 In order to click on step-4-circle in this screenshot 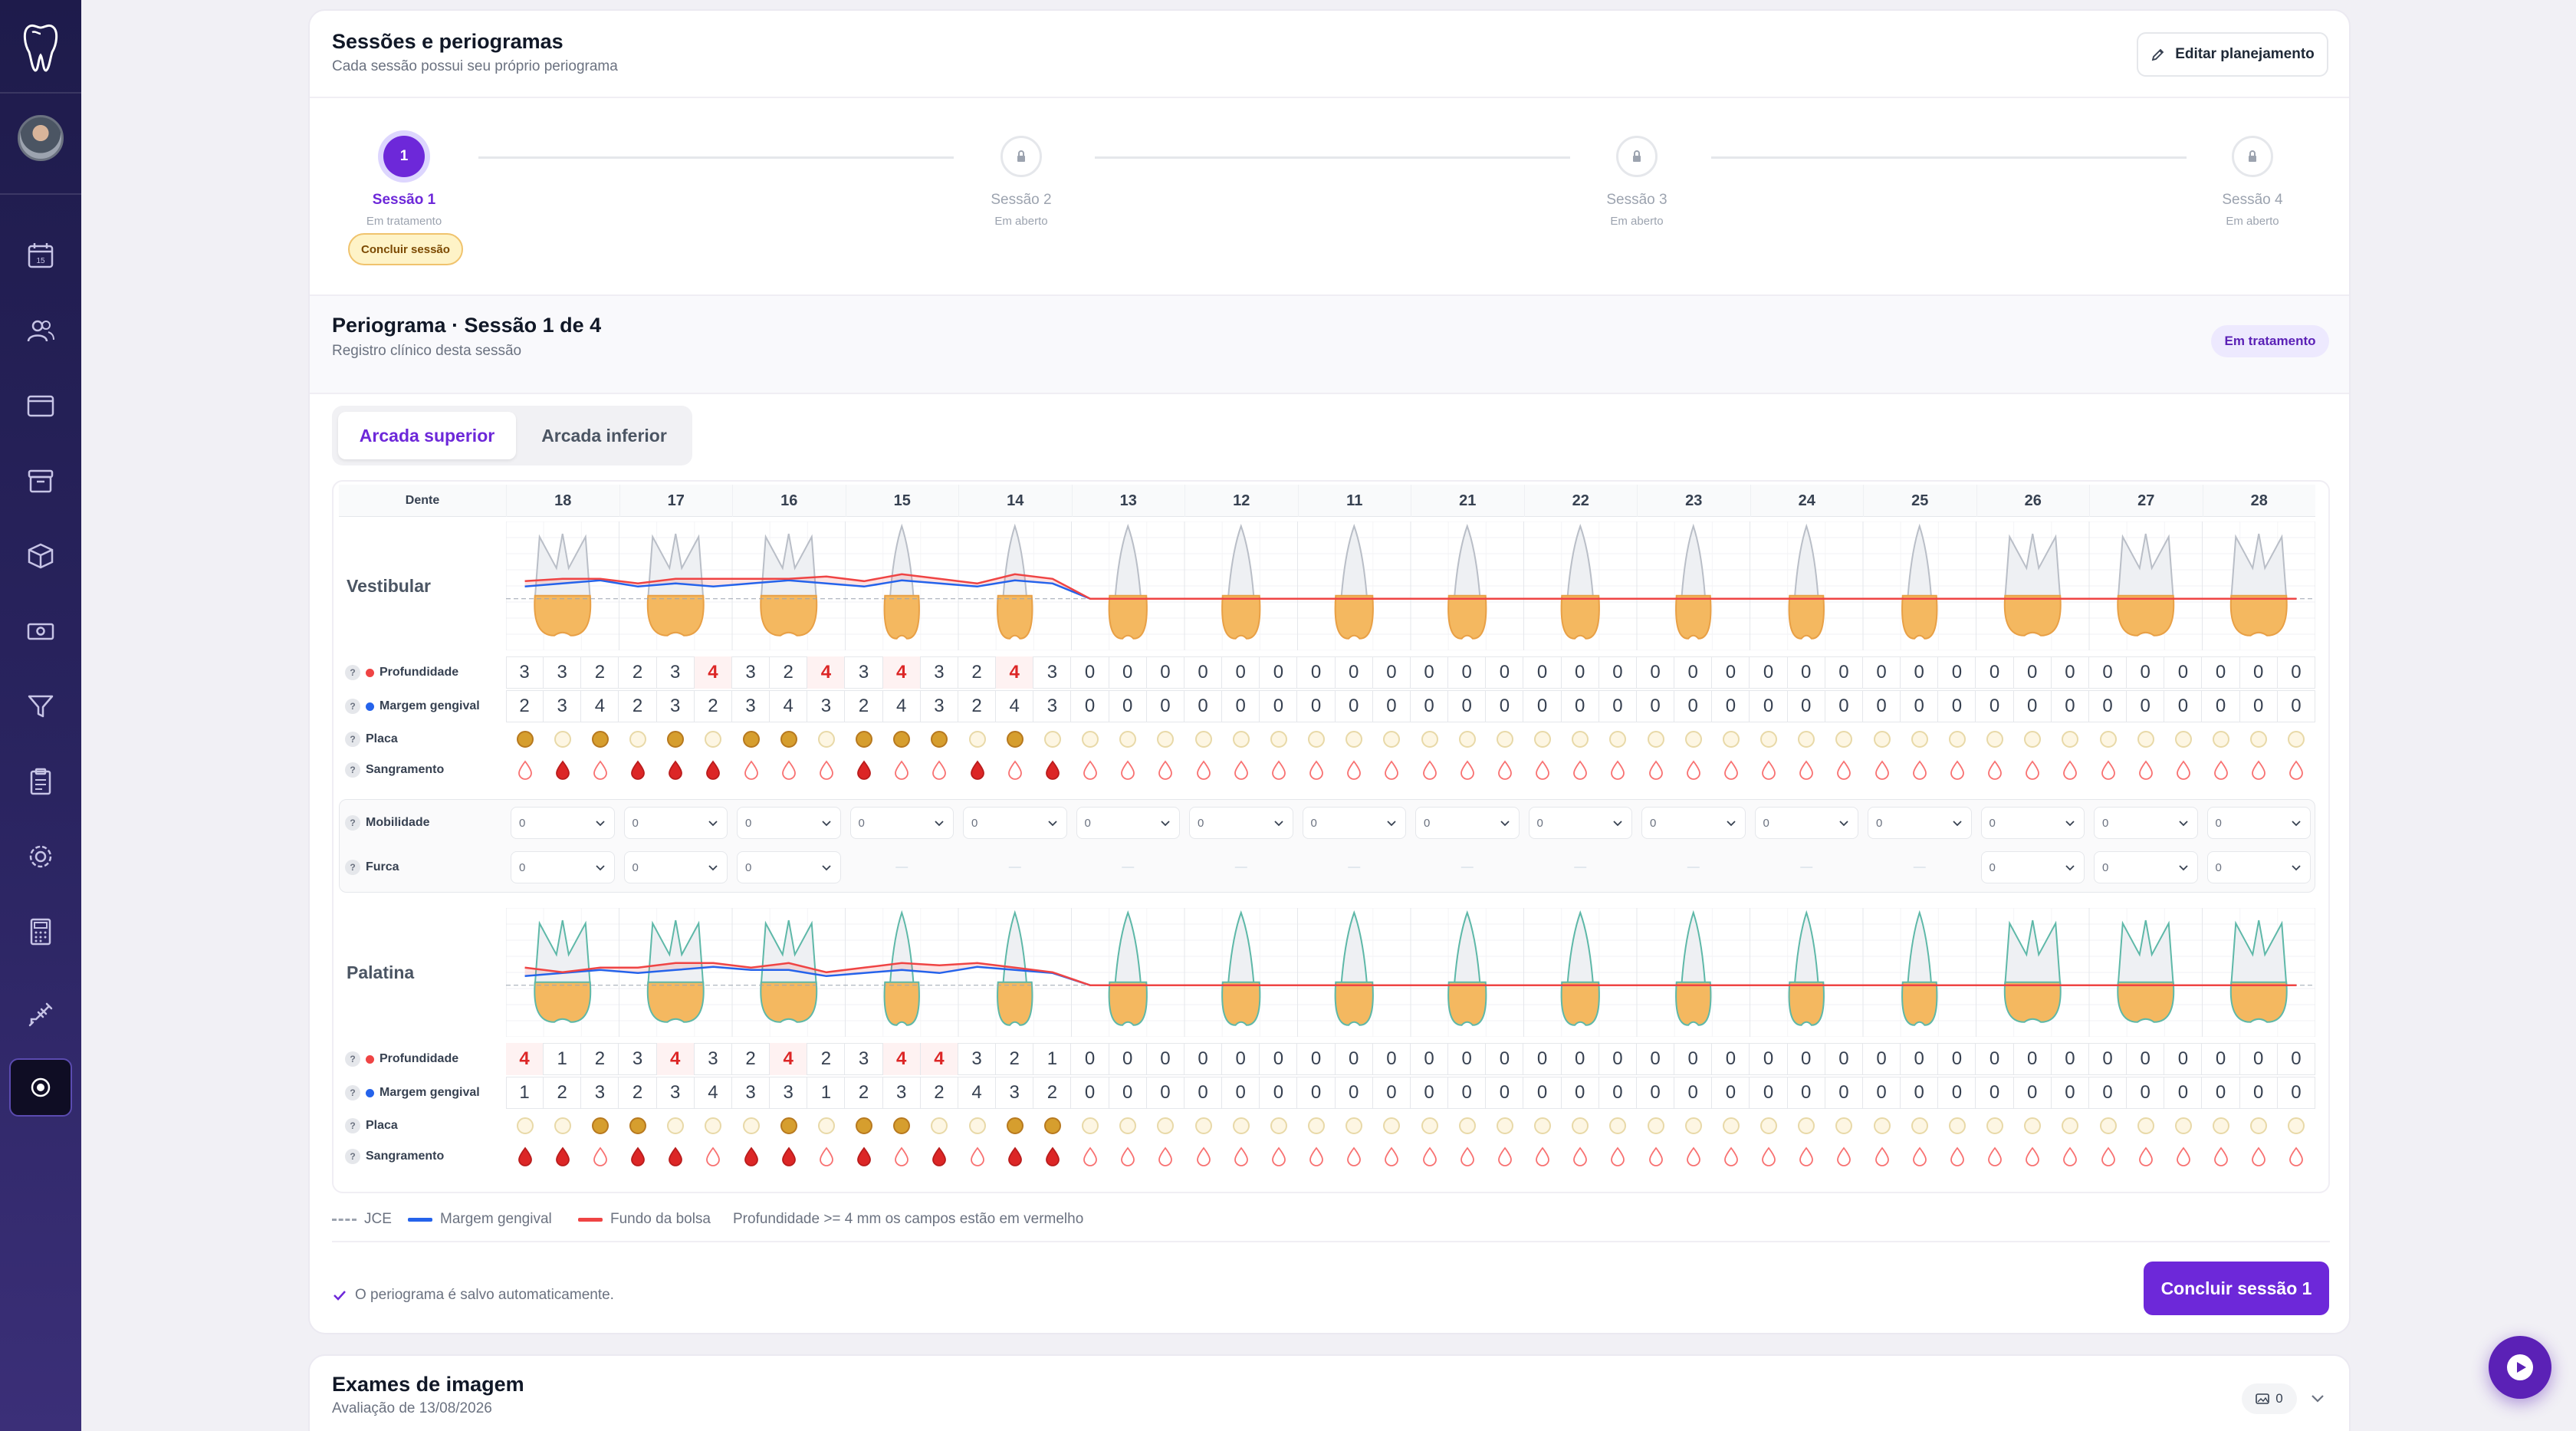, I will do `click(2252, 156)`.